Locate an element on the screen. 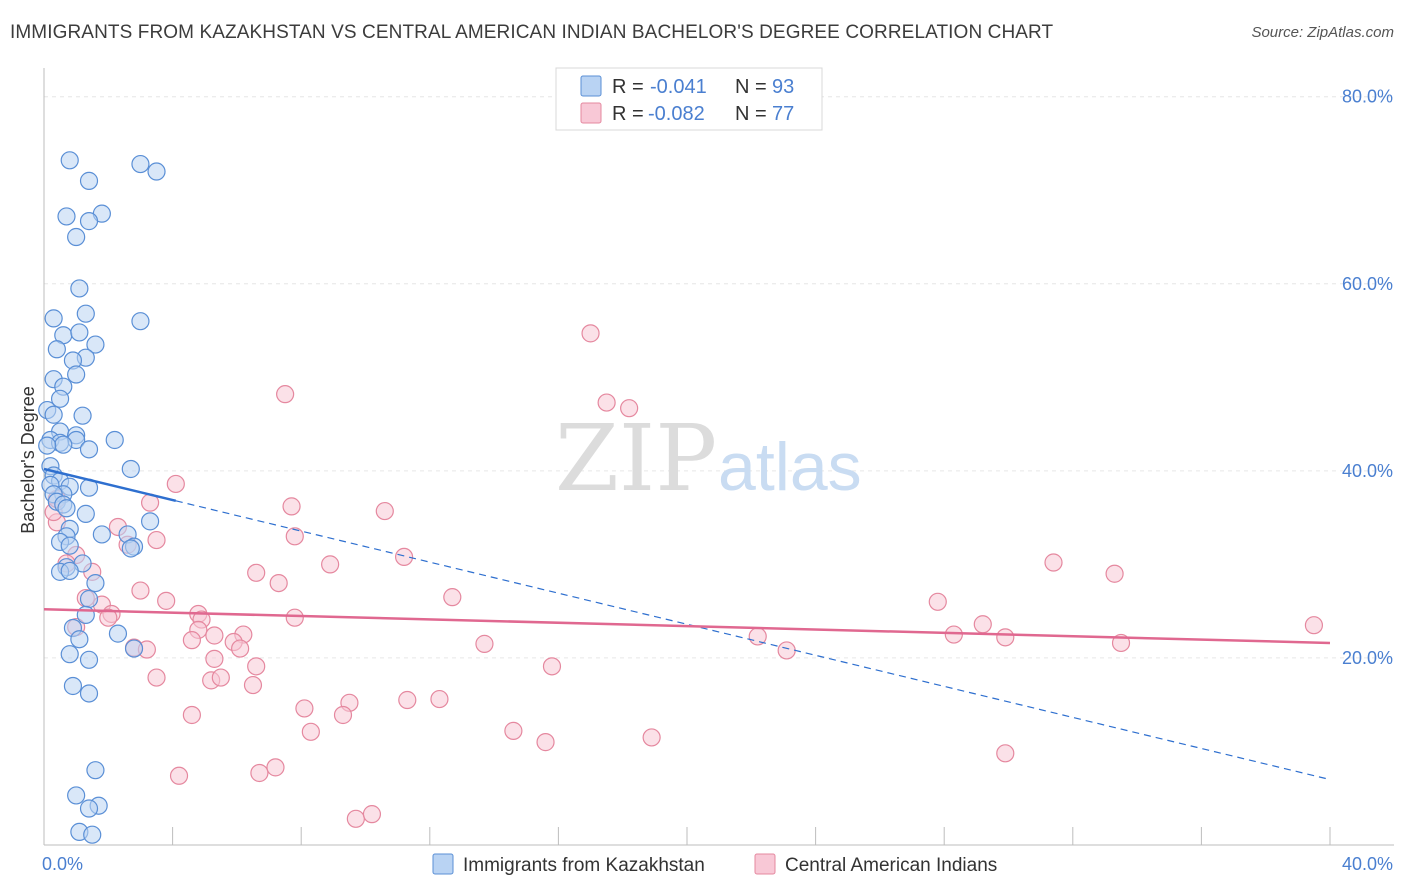 This screenshot has height=892, width=1406. y-tick-labels: 20.0% 40.0% 60.0% 80.0% is located at coordinates (1367, 377).